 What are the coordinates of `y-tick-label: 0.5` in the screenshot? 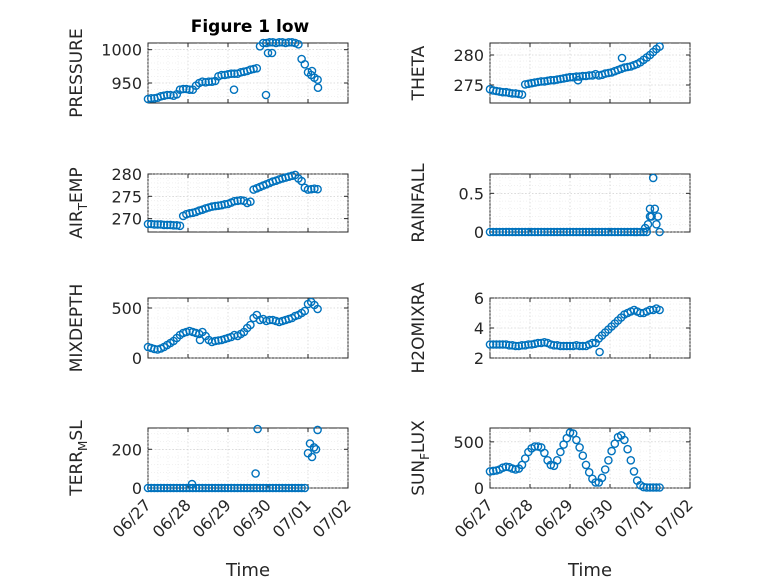 It's located at (471, 193).